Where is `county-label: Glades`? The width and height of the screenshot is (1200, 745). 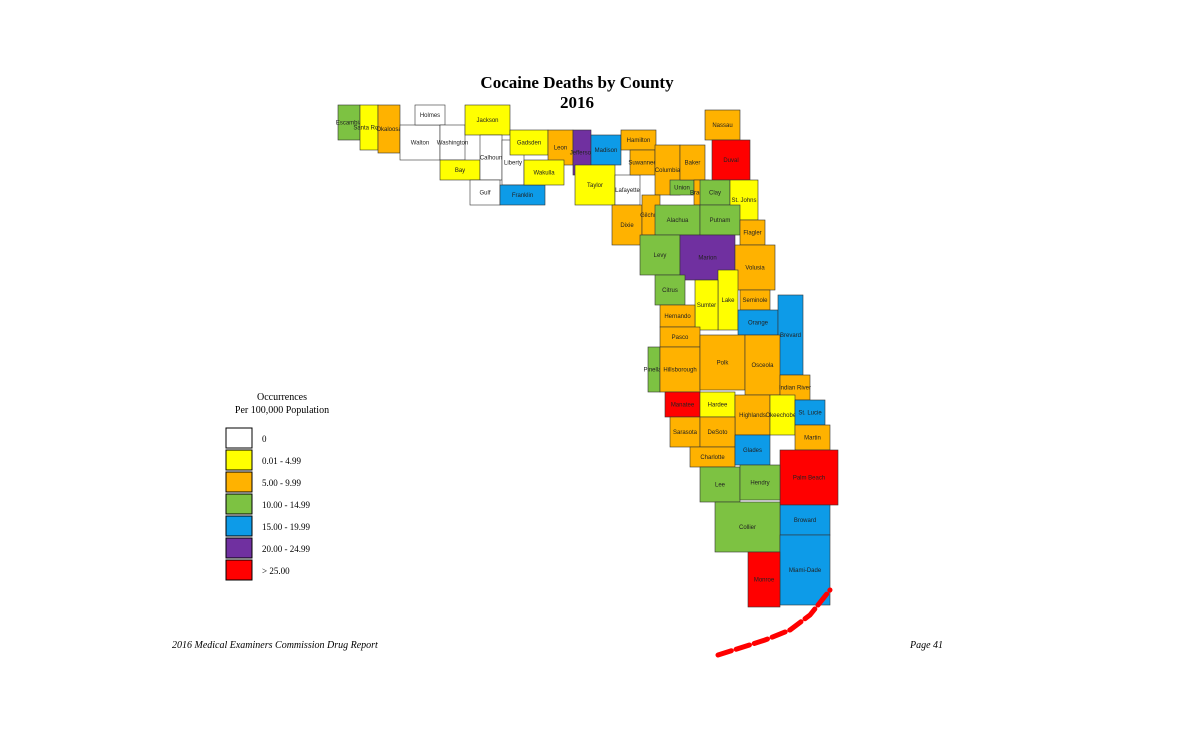
county-label: Glades is located at coordinates (752, 451).